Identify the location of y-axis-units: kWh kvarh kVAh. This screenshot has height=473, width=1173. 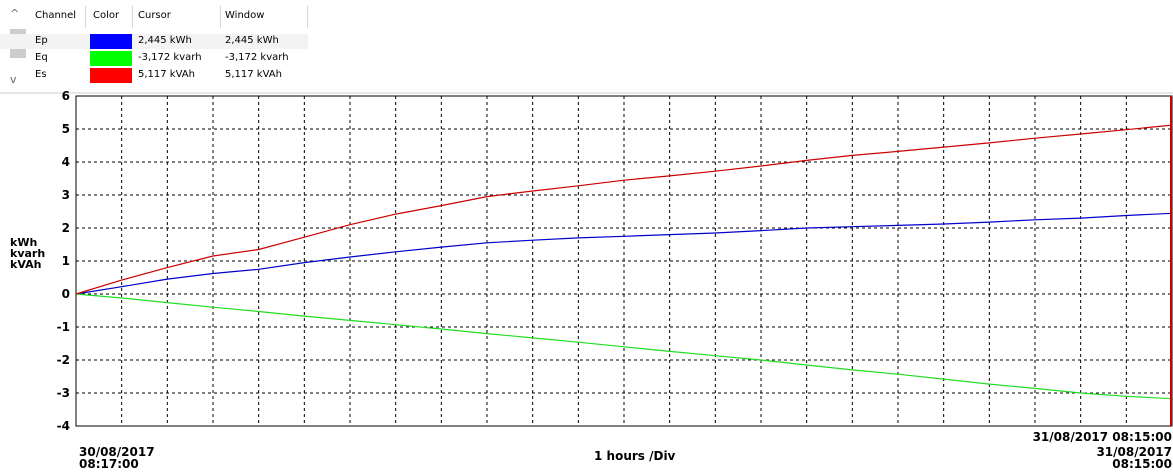
(27, 253).